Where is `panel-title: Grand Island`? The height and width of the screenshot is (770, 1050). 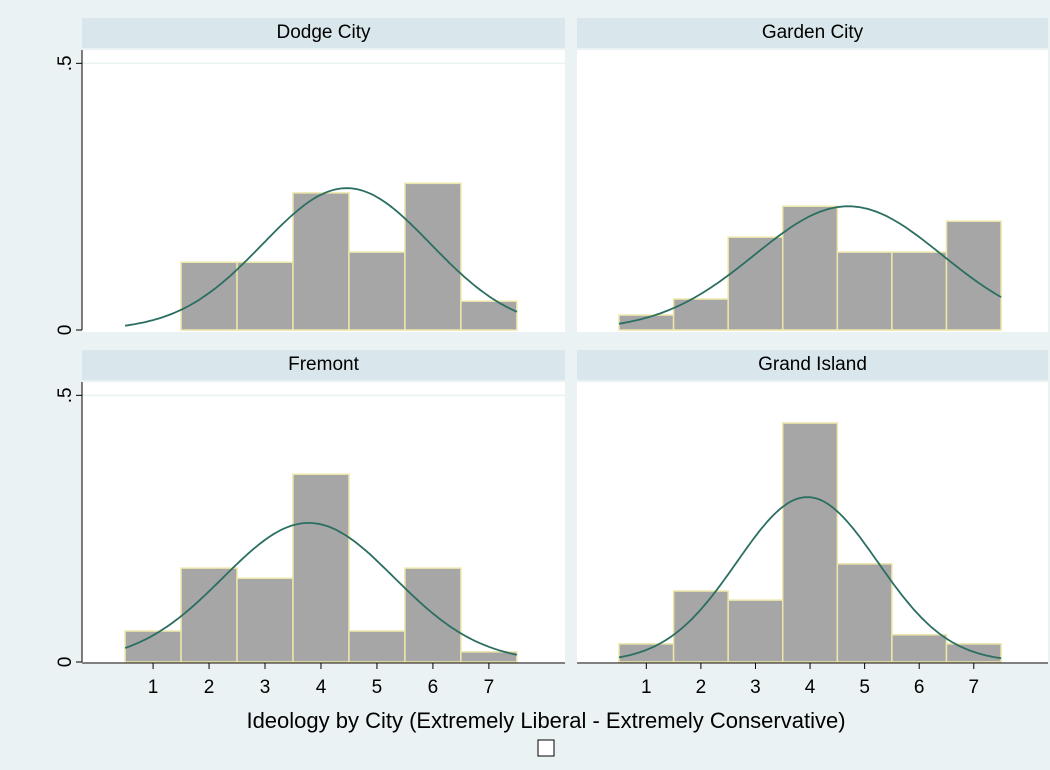
panel-title: Grand Island is located at coordinates (812, 364).